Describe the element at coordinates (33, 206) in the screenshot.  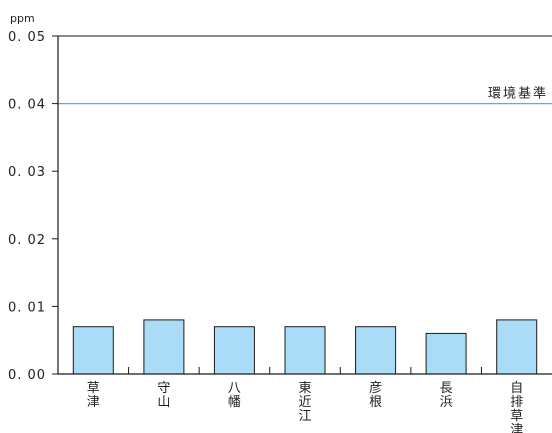
I see `y-ticks-group: 0. 00 0. 01 0. 02 0. 03 0. 04 0. 05` at that location.